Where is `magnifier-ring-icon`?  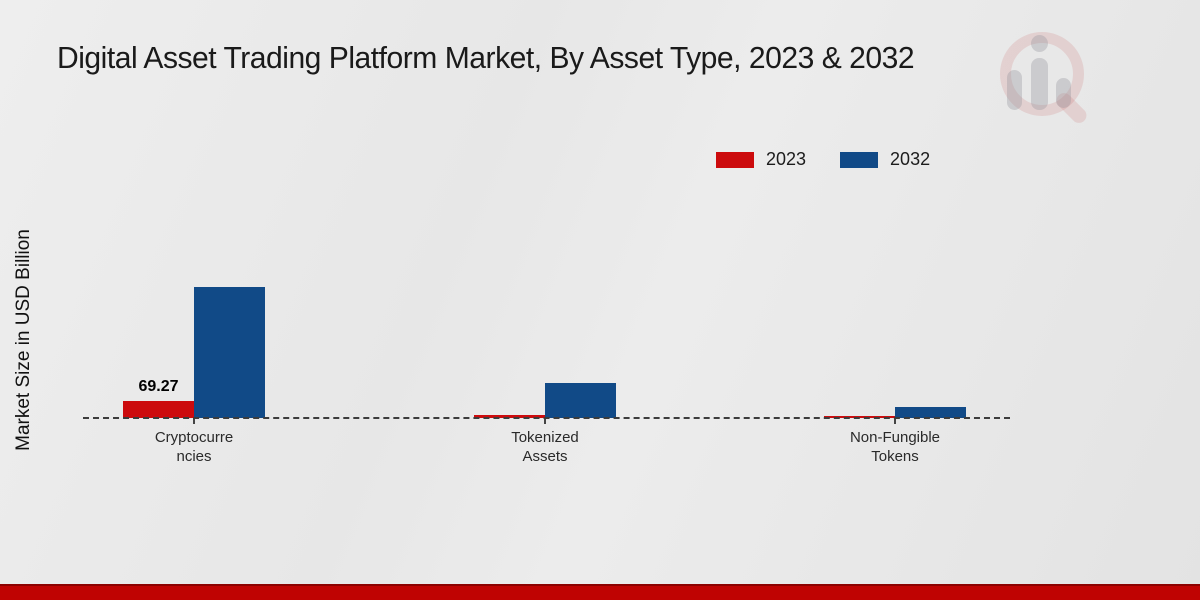 magnifier-ring-icon is located at coordinates (1042, 74).